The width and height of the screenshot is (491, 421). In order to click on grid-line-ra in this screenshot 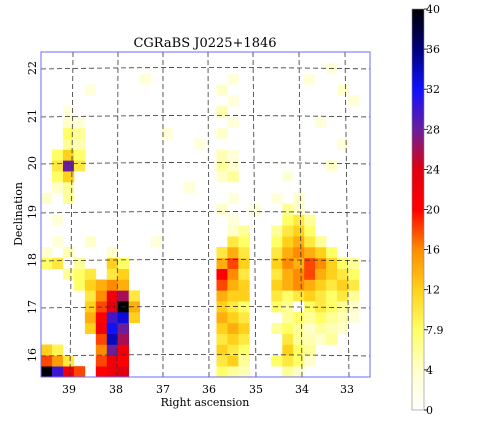, I will do `click(71, 214)`.